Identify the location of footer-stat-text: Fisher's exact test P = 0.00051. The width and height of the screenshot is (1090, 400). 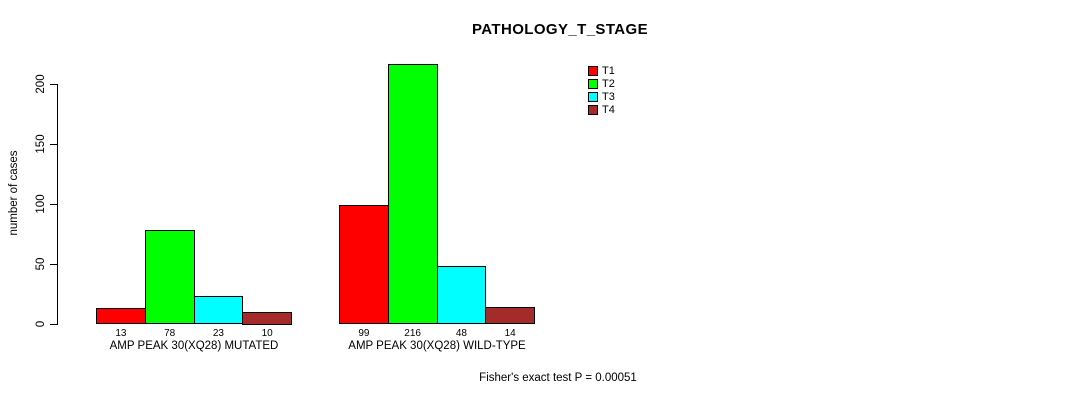
(558, 378).